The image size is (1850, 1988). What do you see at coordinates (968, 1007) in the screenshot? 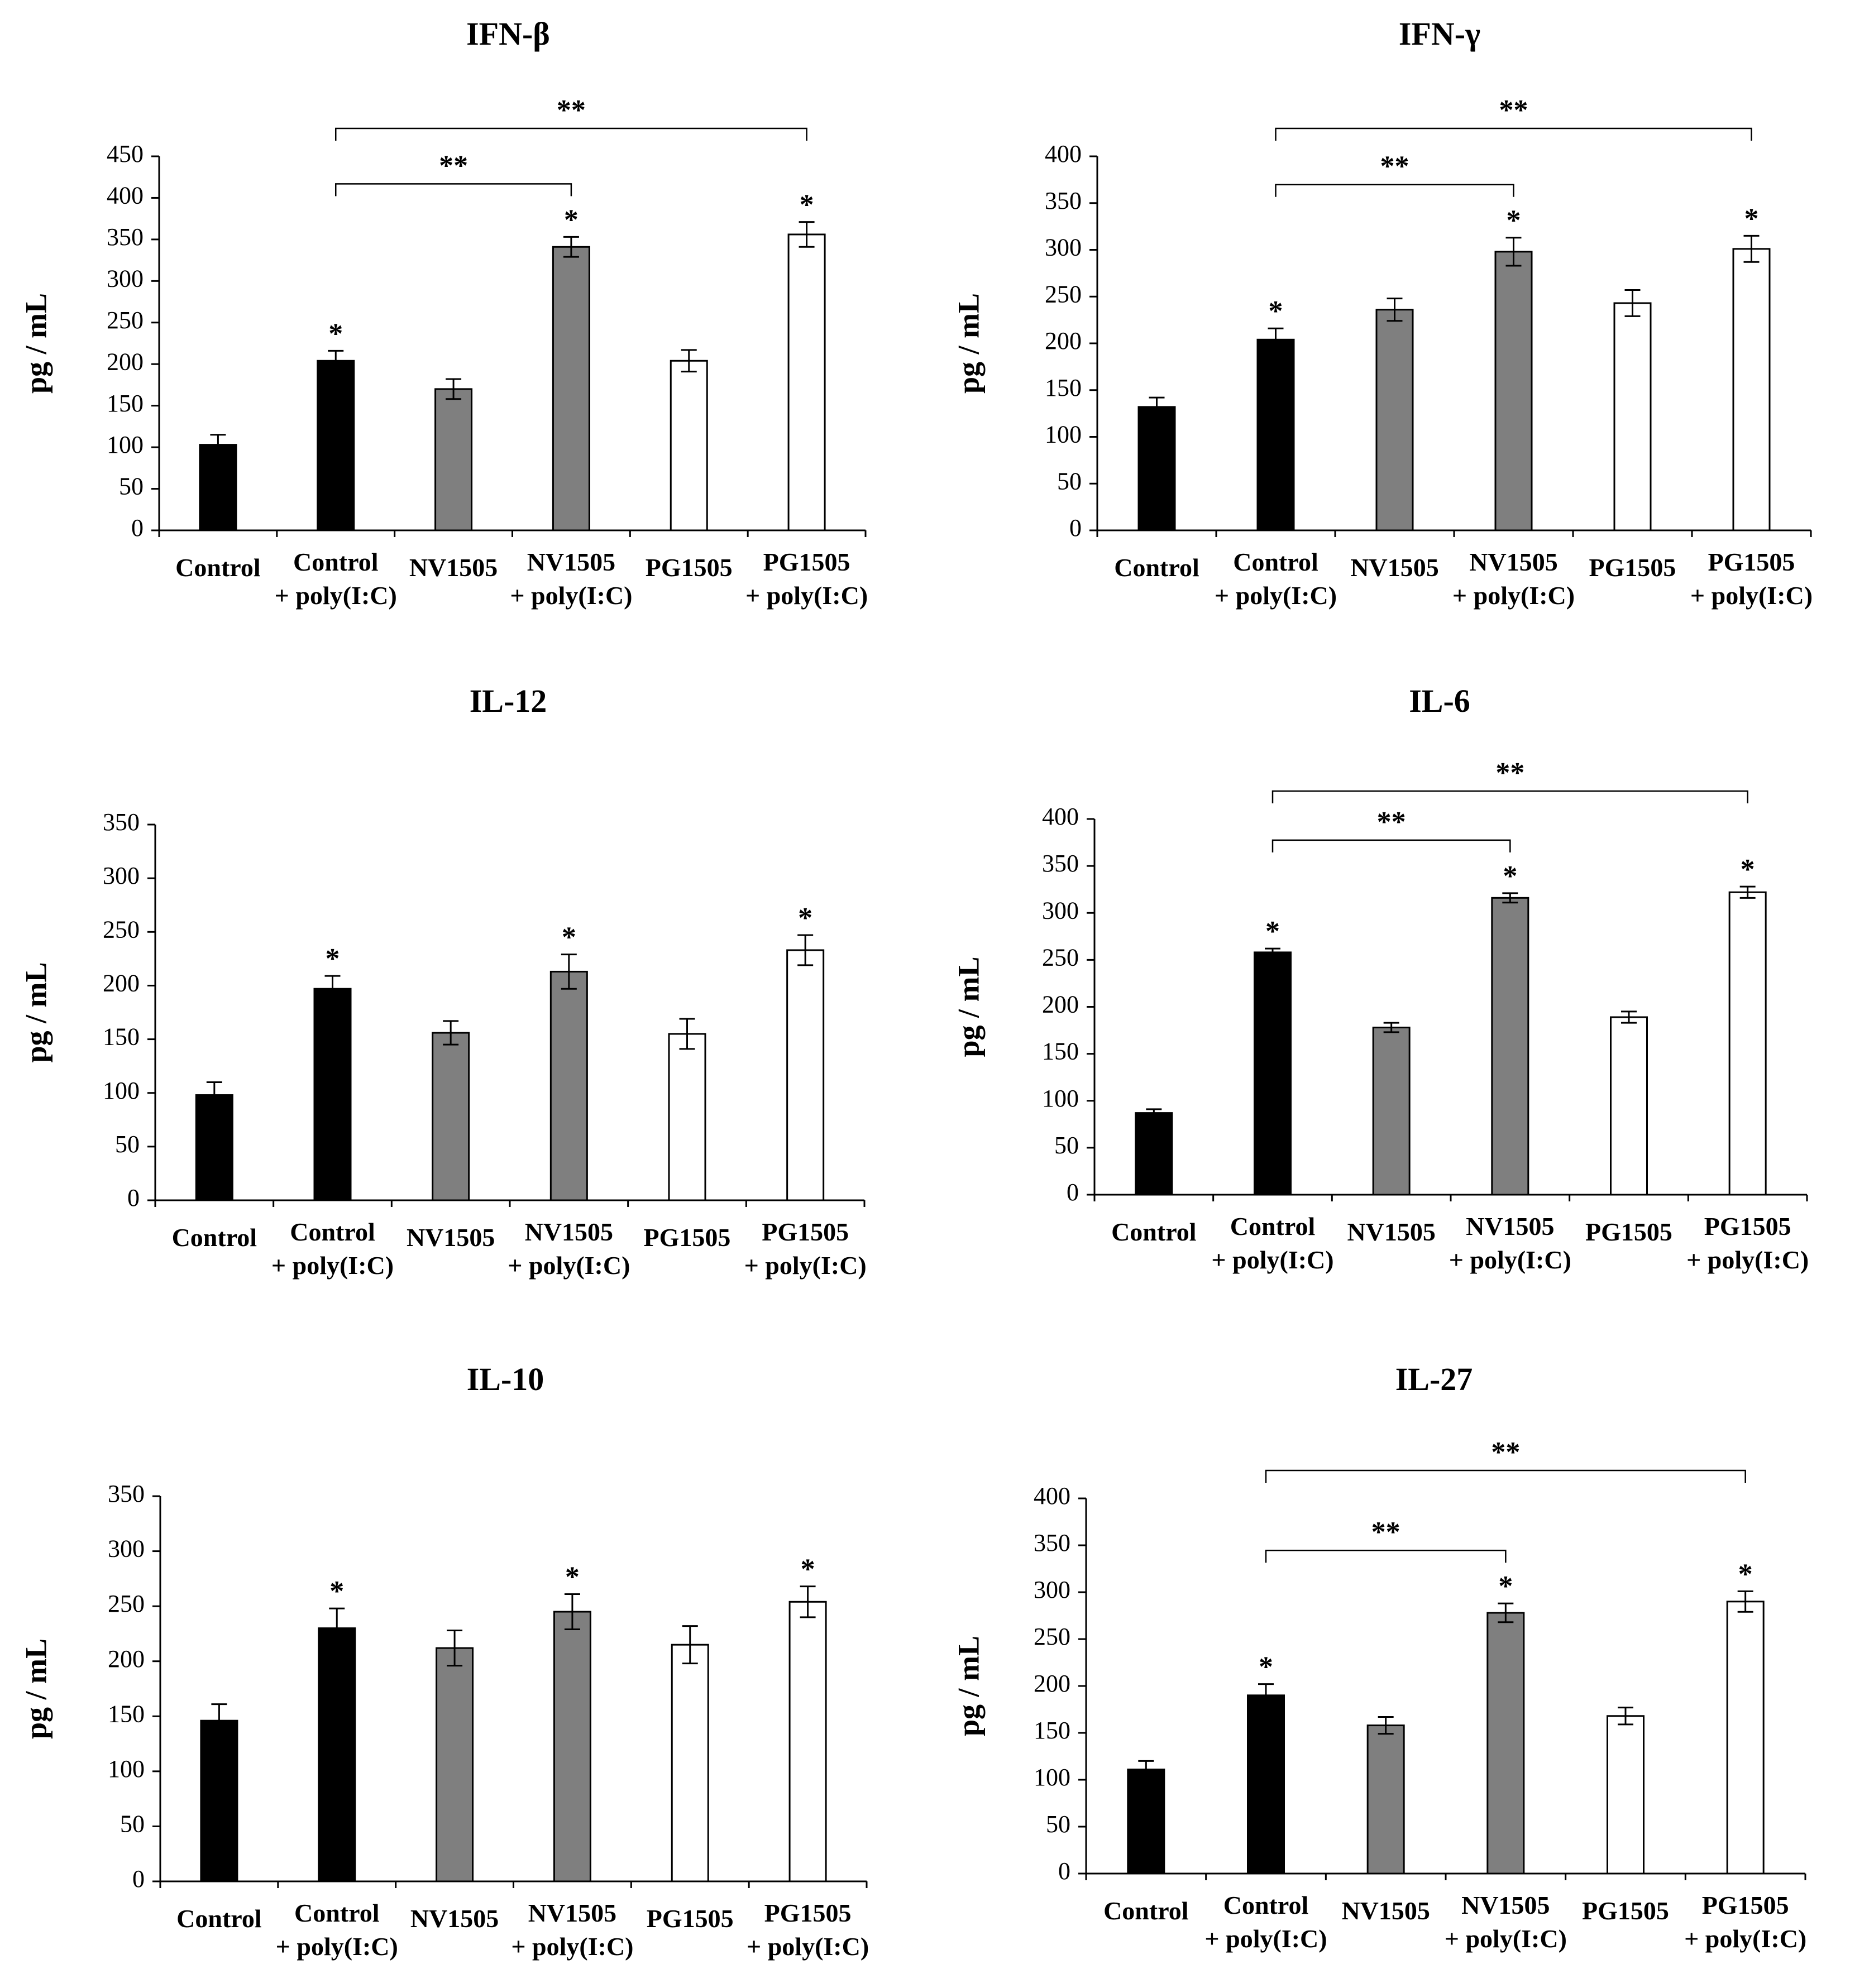
I see `y-axis-label: pg / mL` at bounding box center [968, 1007].